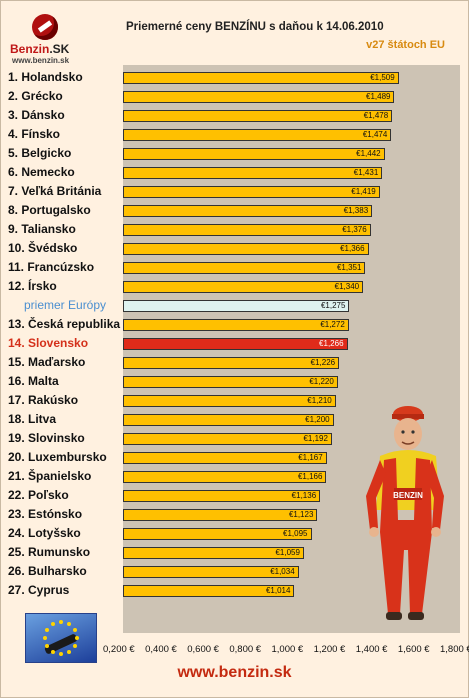 The width and height of the screenshot is (469, 698). I want to click on x-tick-label: 1,600 €, so click(413, 649).